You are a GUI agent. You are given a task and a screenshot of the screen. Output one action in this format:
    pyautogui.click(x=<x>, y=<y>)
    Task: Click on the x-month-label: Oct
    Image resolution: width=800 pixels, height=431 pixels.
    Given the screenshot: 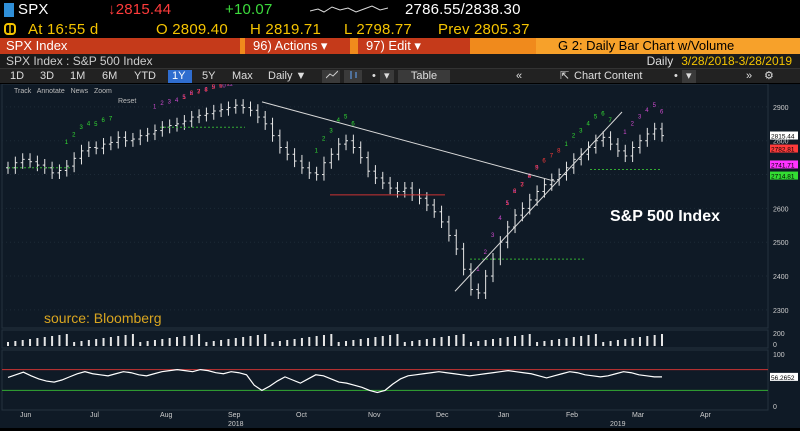 What is the action you would take?
    pyautogui.click(x=301, y=415)
    